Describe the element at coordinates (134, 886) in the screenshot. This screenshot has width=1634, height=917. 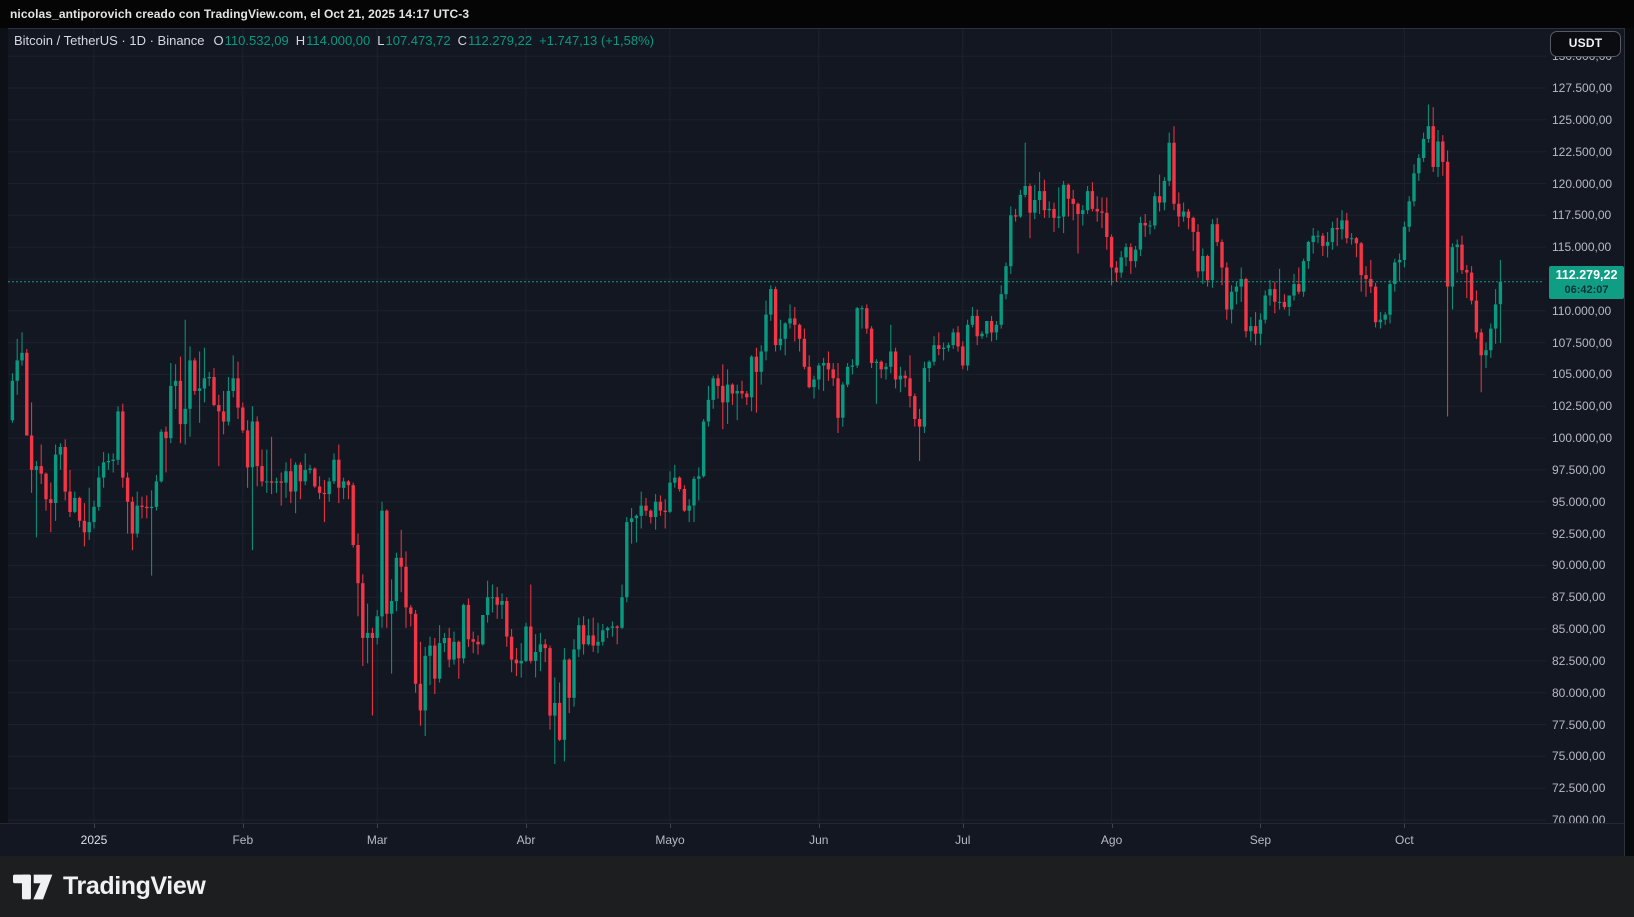
I see `tradingview-logo-text: TradingView` at that location.